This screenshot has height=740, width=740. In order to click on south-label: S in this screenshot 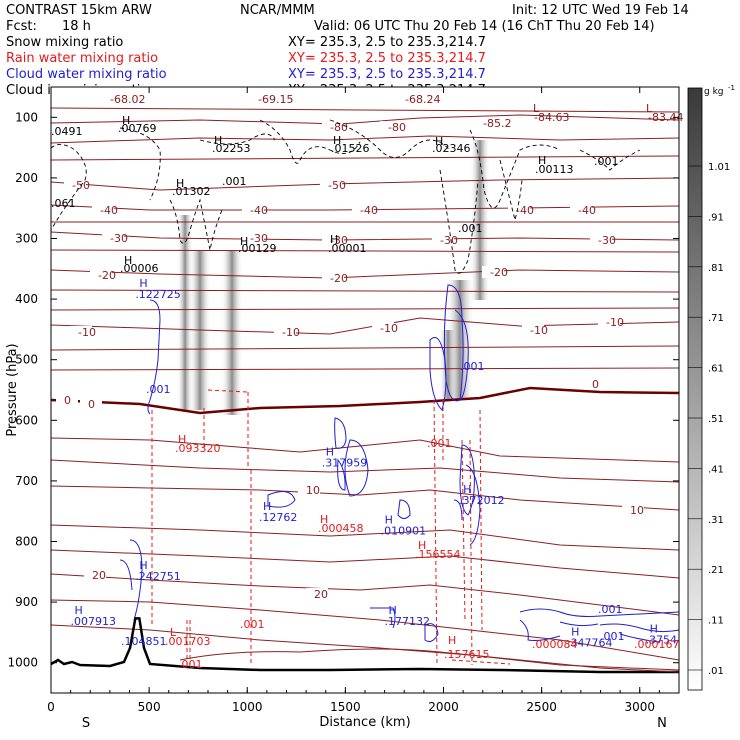, I will do `click(86, 723)`.